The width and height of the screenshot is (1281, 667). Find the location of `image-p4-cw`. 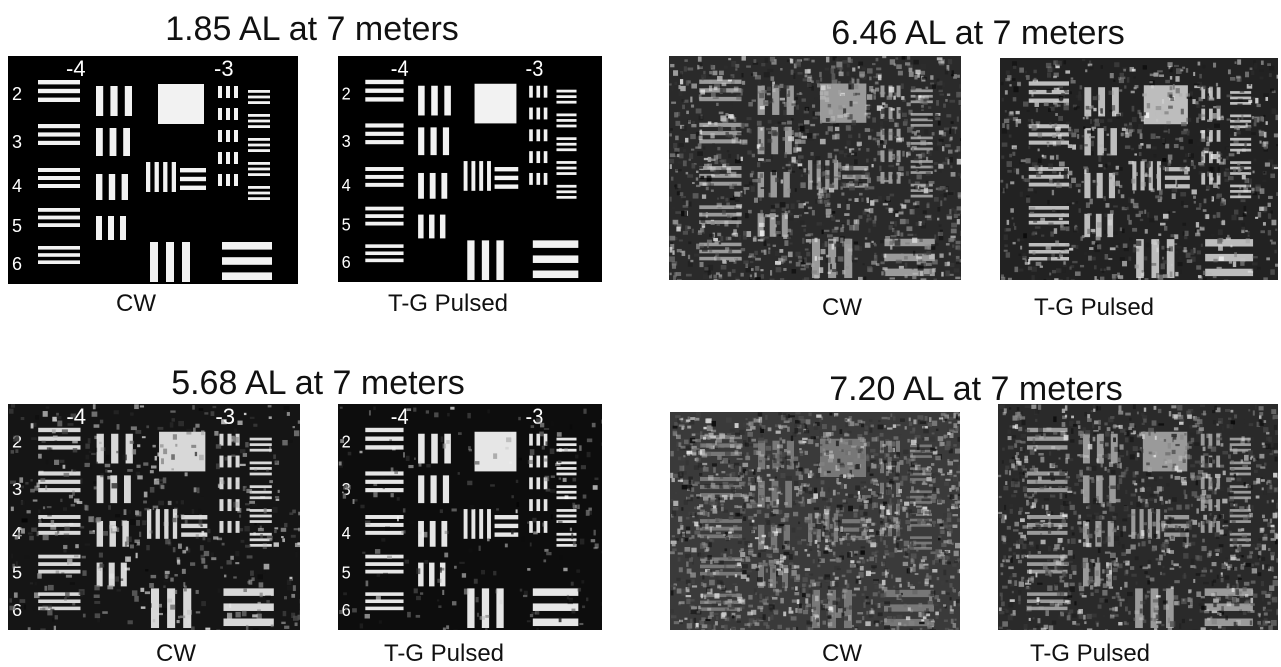

image-p4-cw is located at coordinates (815, 521).